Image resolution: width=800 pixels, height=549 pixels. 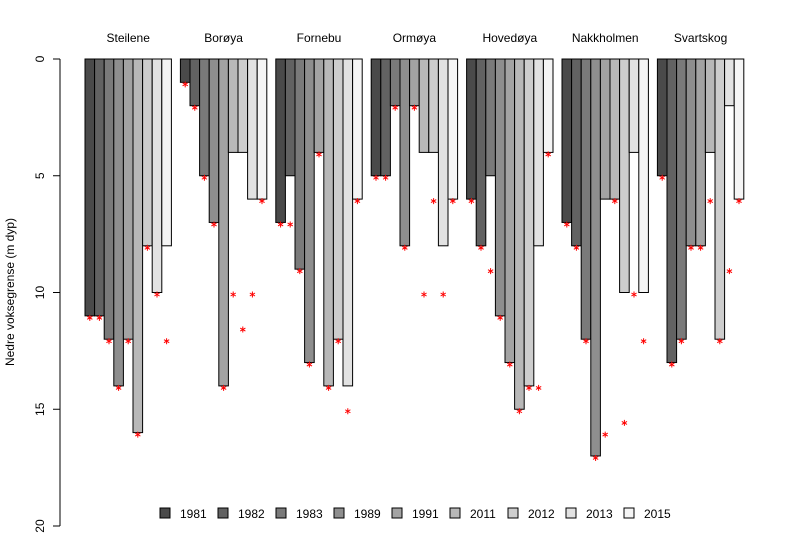 What do you see at coordinates (193, 514) in the screenshot?
I see `legend-label: 1981` at bounding box center [193, 514].